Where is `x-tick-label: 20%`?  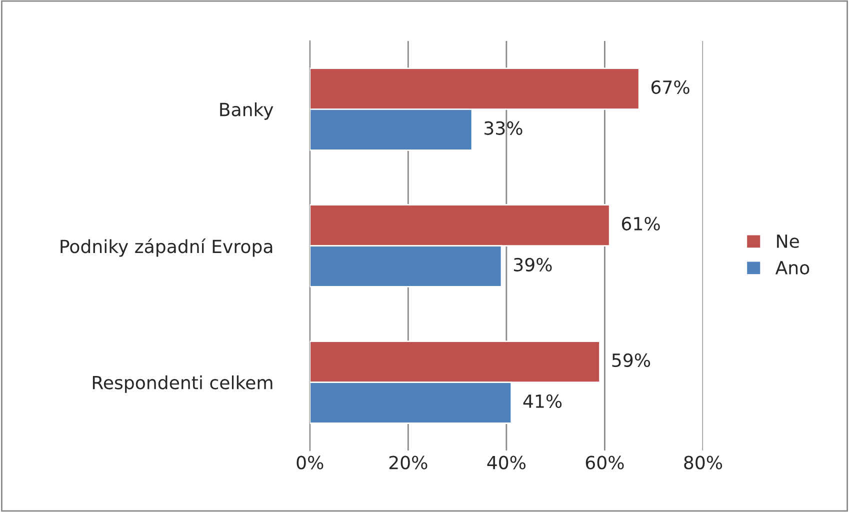 x-tick-label: 20% is located at coordinates (408, 463).